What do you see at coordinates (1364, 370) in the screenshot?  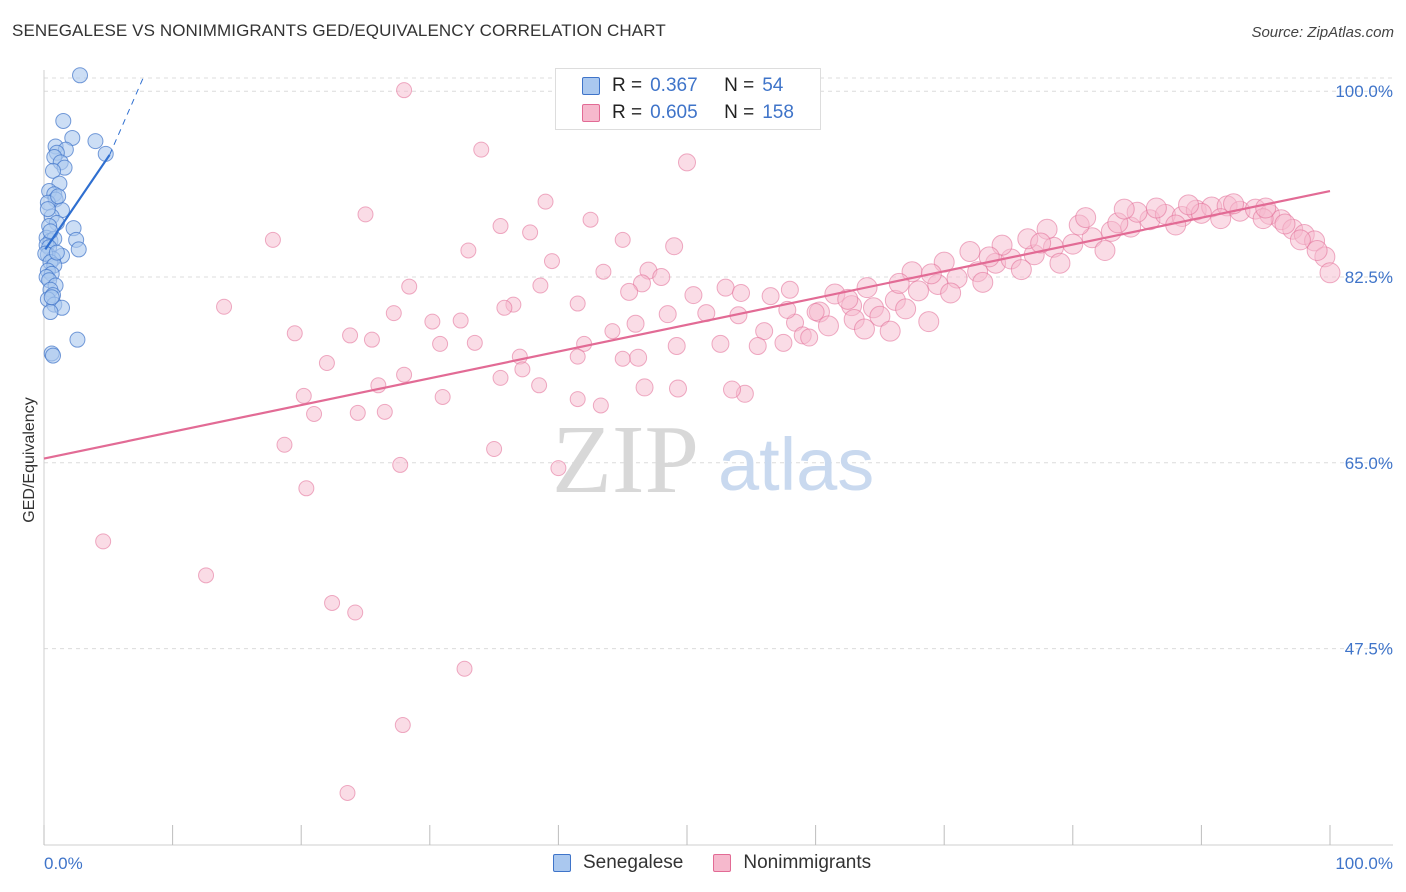 I see `y-axis-tick-labels: 47.5% 65.0% 82.5% 100.0%` at bounding box center [1364, 370].